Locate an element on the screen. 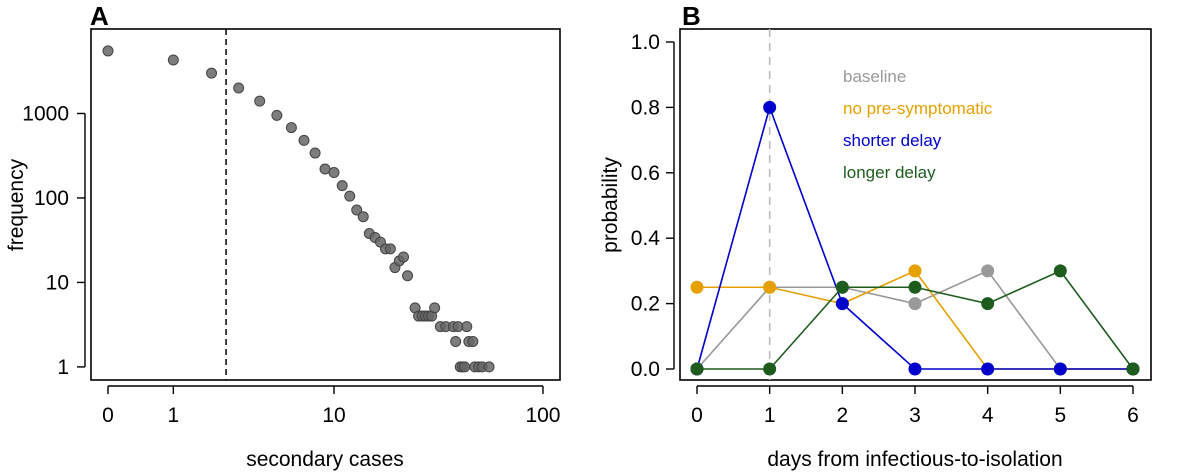  panel-b-x-tick-label: 1 is located at coordinates (770, 415).